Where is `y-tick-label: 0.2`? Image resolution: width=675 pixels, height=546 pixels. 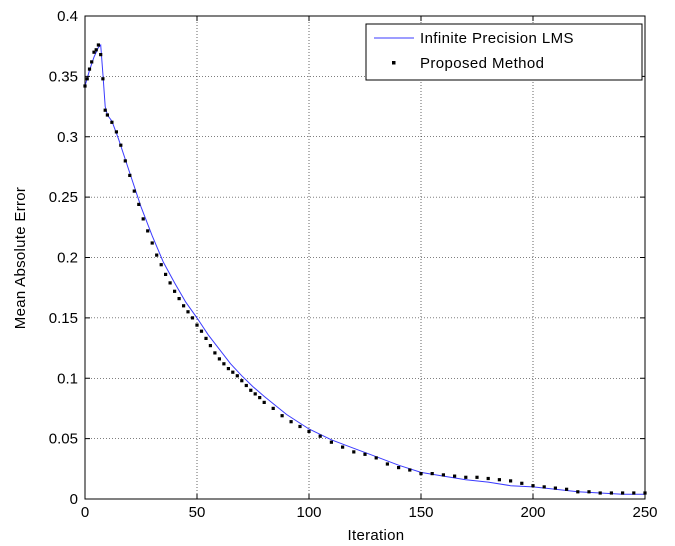
y-tick-label: 0.2 is located at coordinates (67, 258).